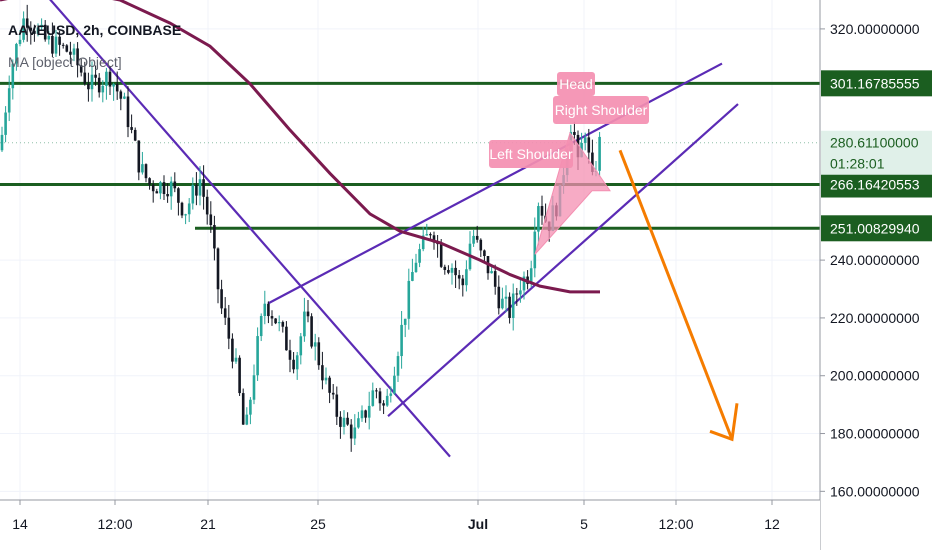  Describe the element at coordinates (875, 376) in the screenshot. I see `price-tick-label: 200.00000000` at that location.